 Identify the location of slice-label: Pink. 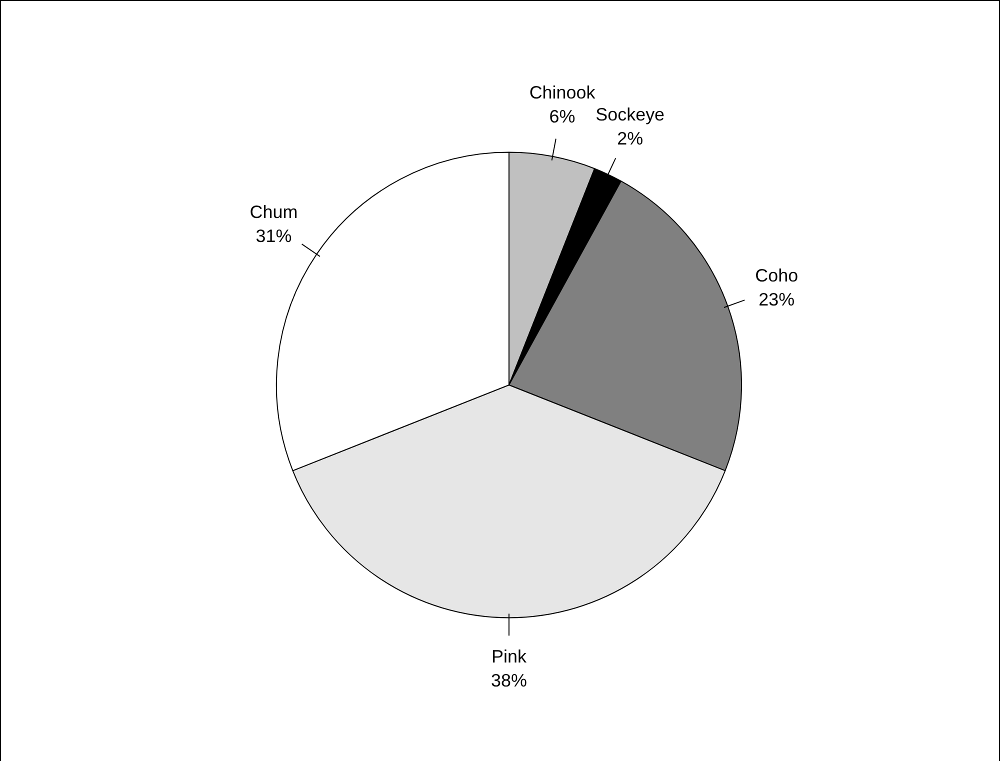
(510, 656).